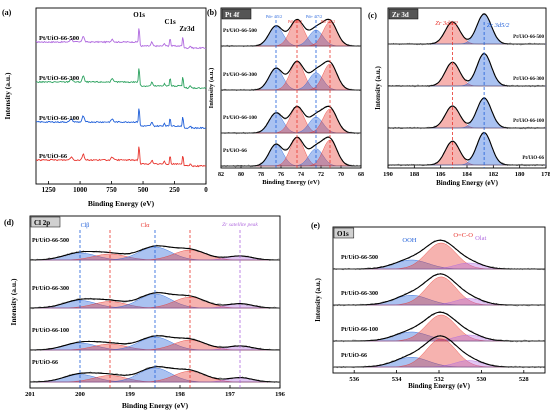 The width and height of the screenshot is (550, 415). I want to click on x-tick-label: 68, so click(361, 175).